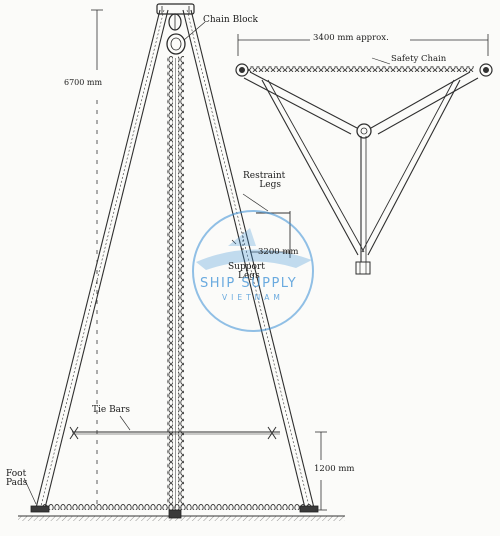  Describe the element at coordinates (175, 17) in the screenshot. I see `tripod-head` at that location.